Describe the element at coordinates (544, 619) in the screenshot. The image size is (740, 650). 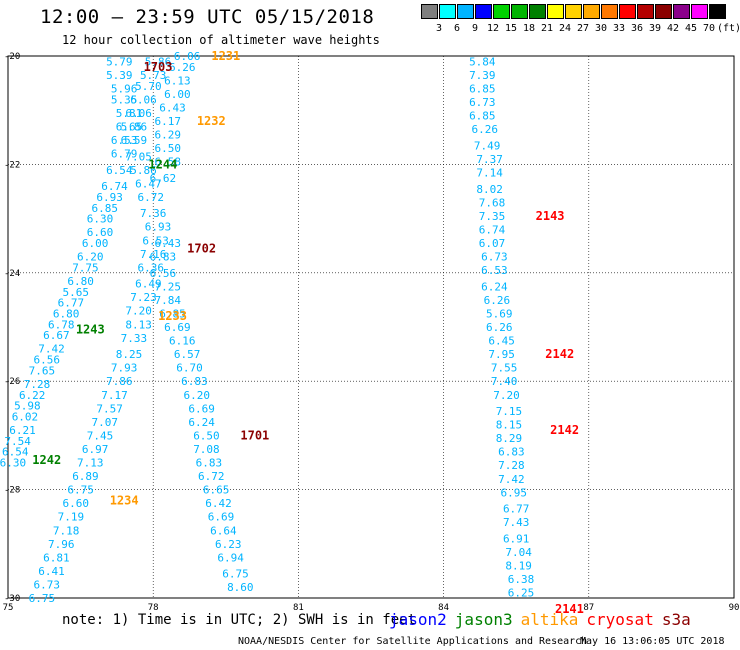
I see `satellite-legend: jason2 jason3 altika cryosat s3a` at that location.